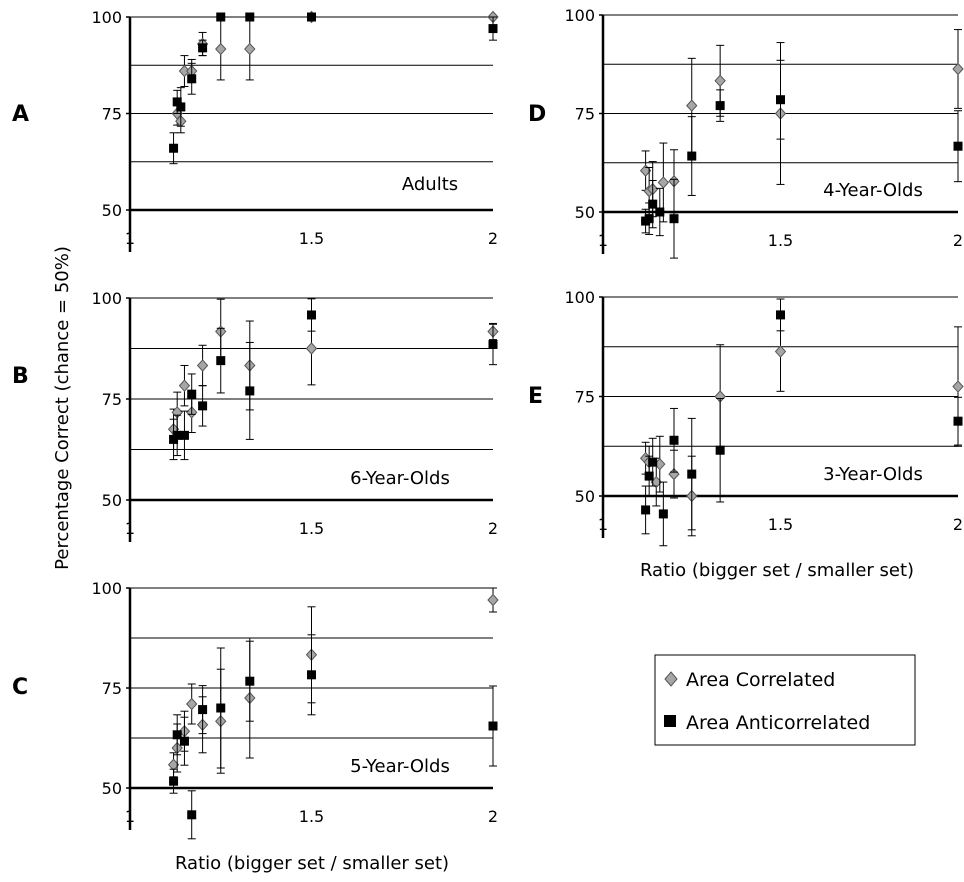  I want to click on panel-title: 4-Year-Olds, so click(873, 190).